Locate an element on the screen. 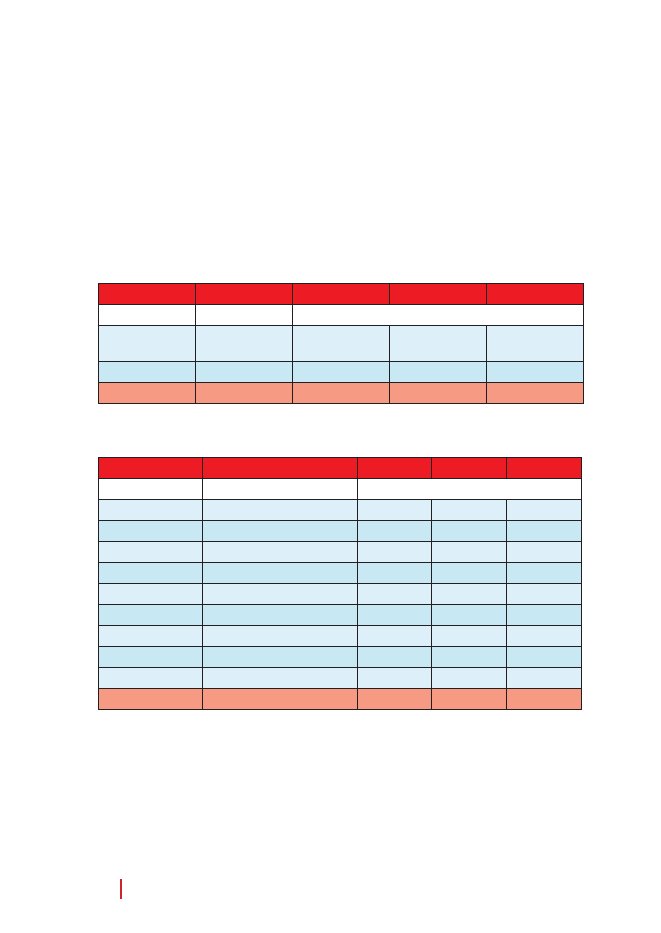 This screenshot has height=933, width=661. table-subheader-row is located at coordinates (341, 315).